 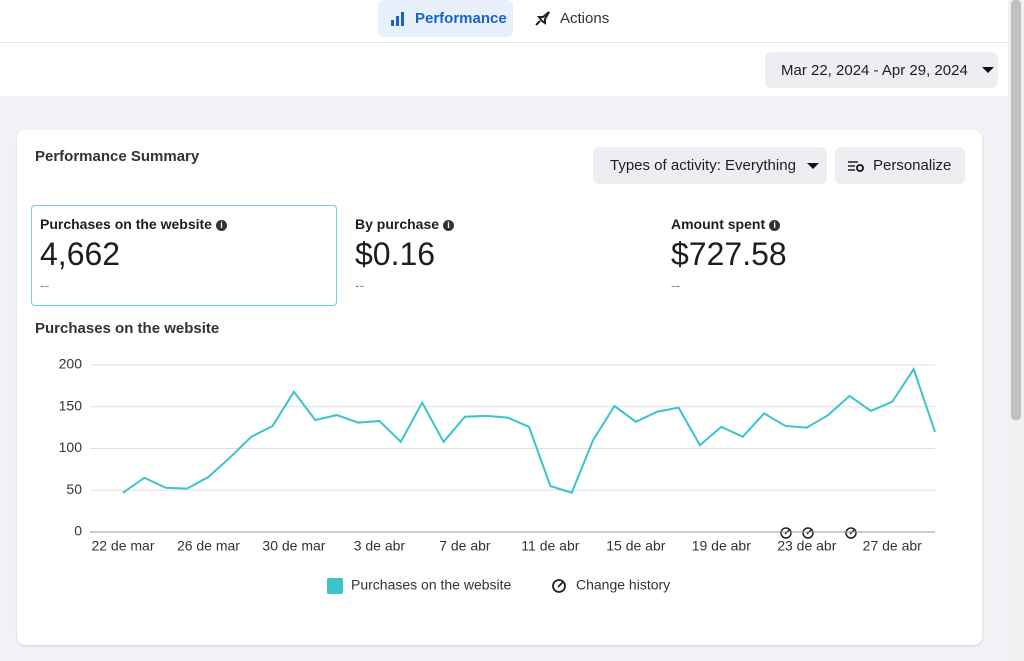 What do you see at coordinates (395, 254) in the screenshot?
I see `metric-value: $0.16` at bounding box center [395, 254].